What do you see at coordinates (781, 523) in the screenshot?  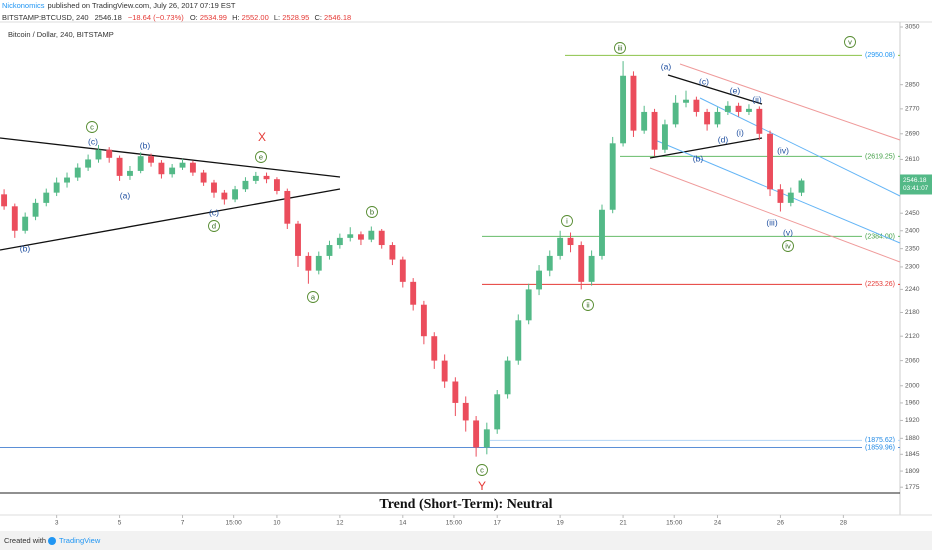 I see `x-tick-label: 26` at bounding box center [781, 523].